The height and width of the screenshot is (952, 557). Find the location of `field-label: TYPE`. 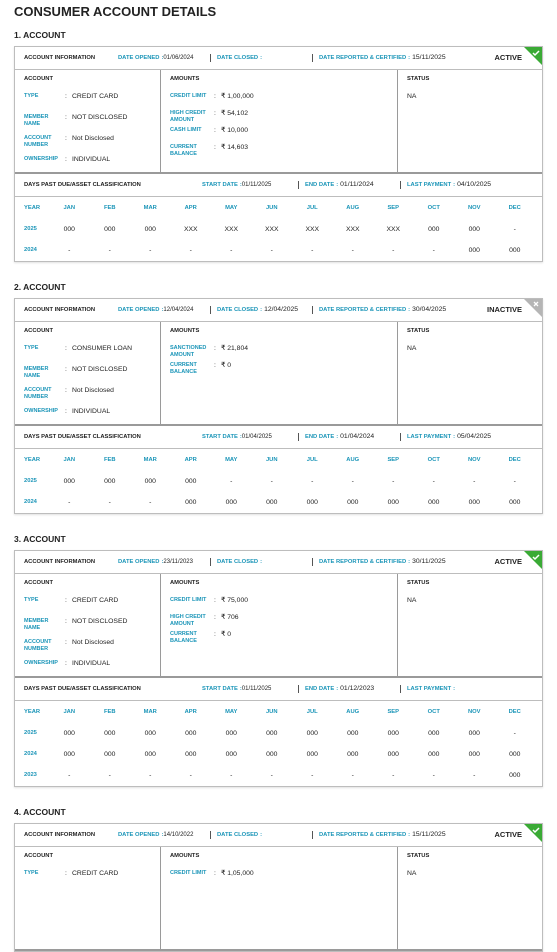

field-label: TYPE is located at coordinates (31, 96).